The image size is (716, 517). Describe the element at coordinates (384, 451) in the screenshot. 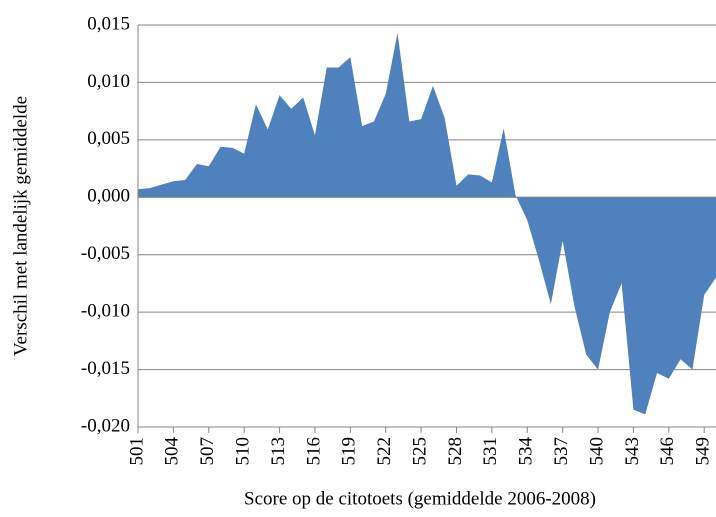

I see `x-tick-label: 522` at that location.